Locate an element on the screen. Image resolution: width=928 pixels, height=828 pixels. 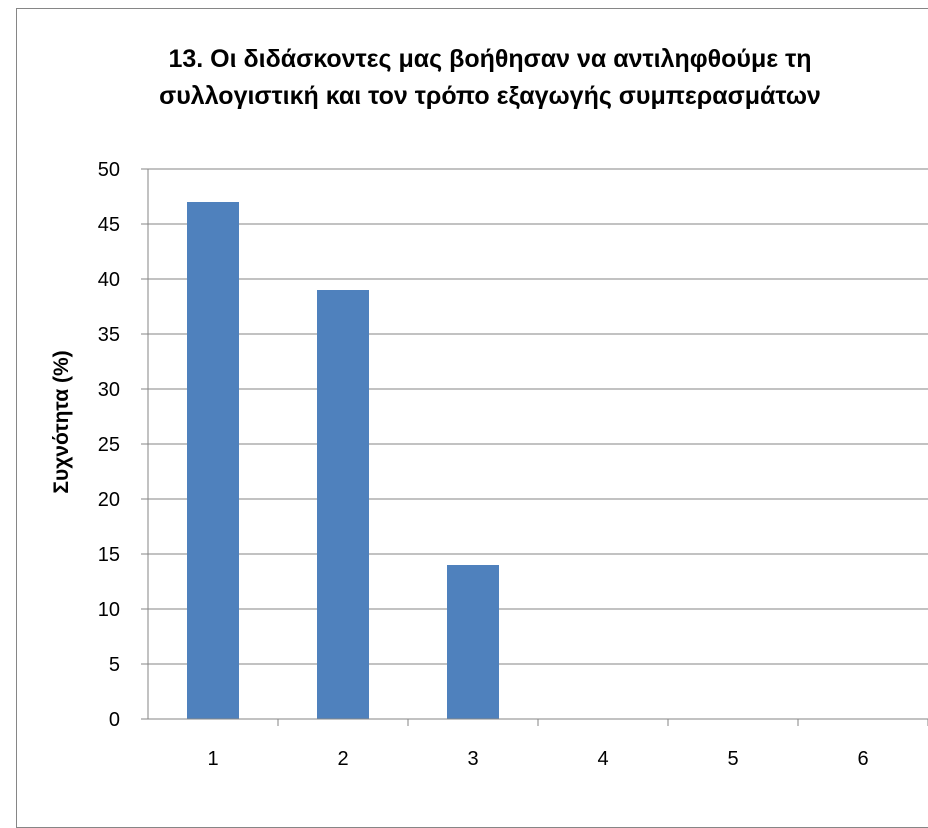
y-tick-label-50: 50 is located at coordinates (109, 170).